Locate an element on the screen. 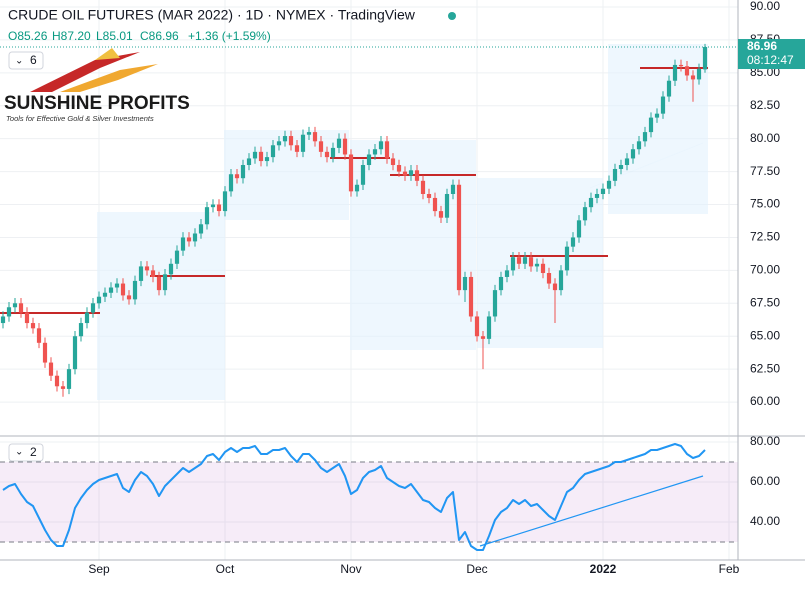  y-tick-label: 40.00 is located at coordinates (765, 521).